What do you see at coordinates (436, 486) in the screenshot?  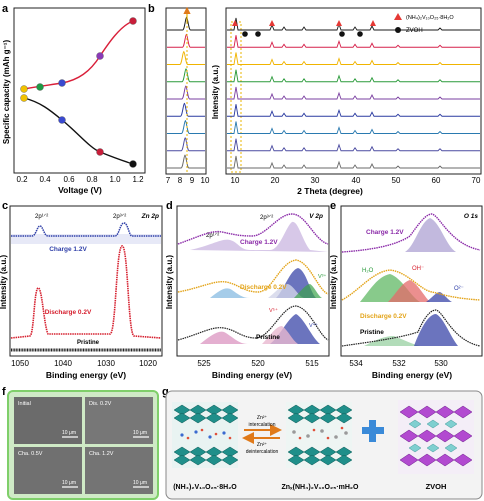 I see `structure-caption: ZVOH` at bounding box center [436, 486].